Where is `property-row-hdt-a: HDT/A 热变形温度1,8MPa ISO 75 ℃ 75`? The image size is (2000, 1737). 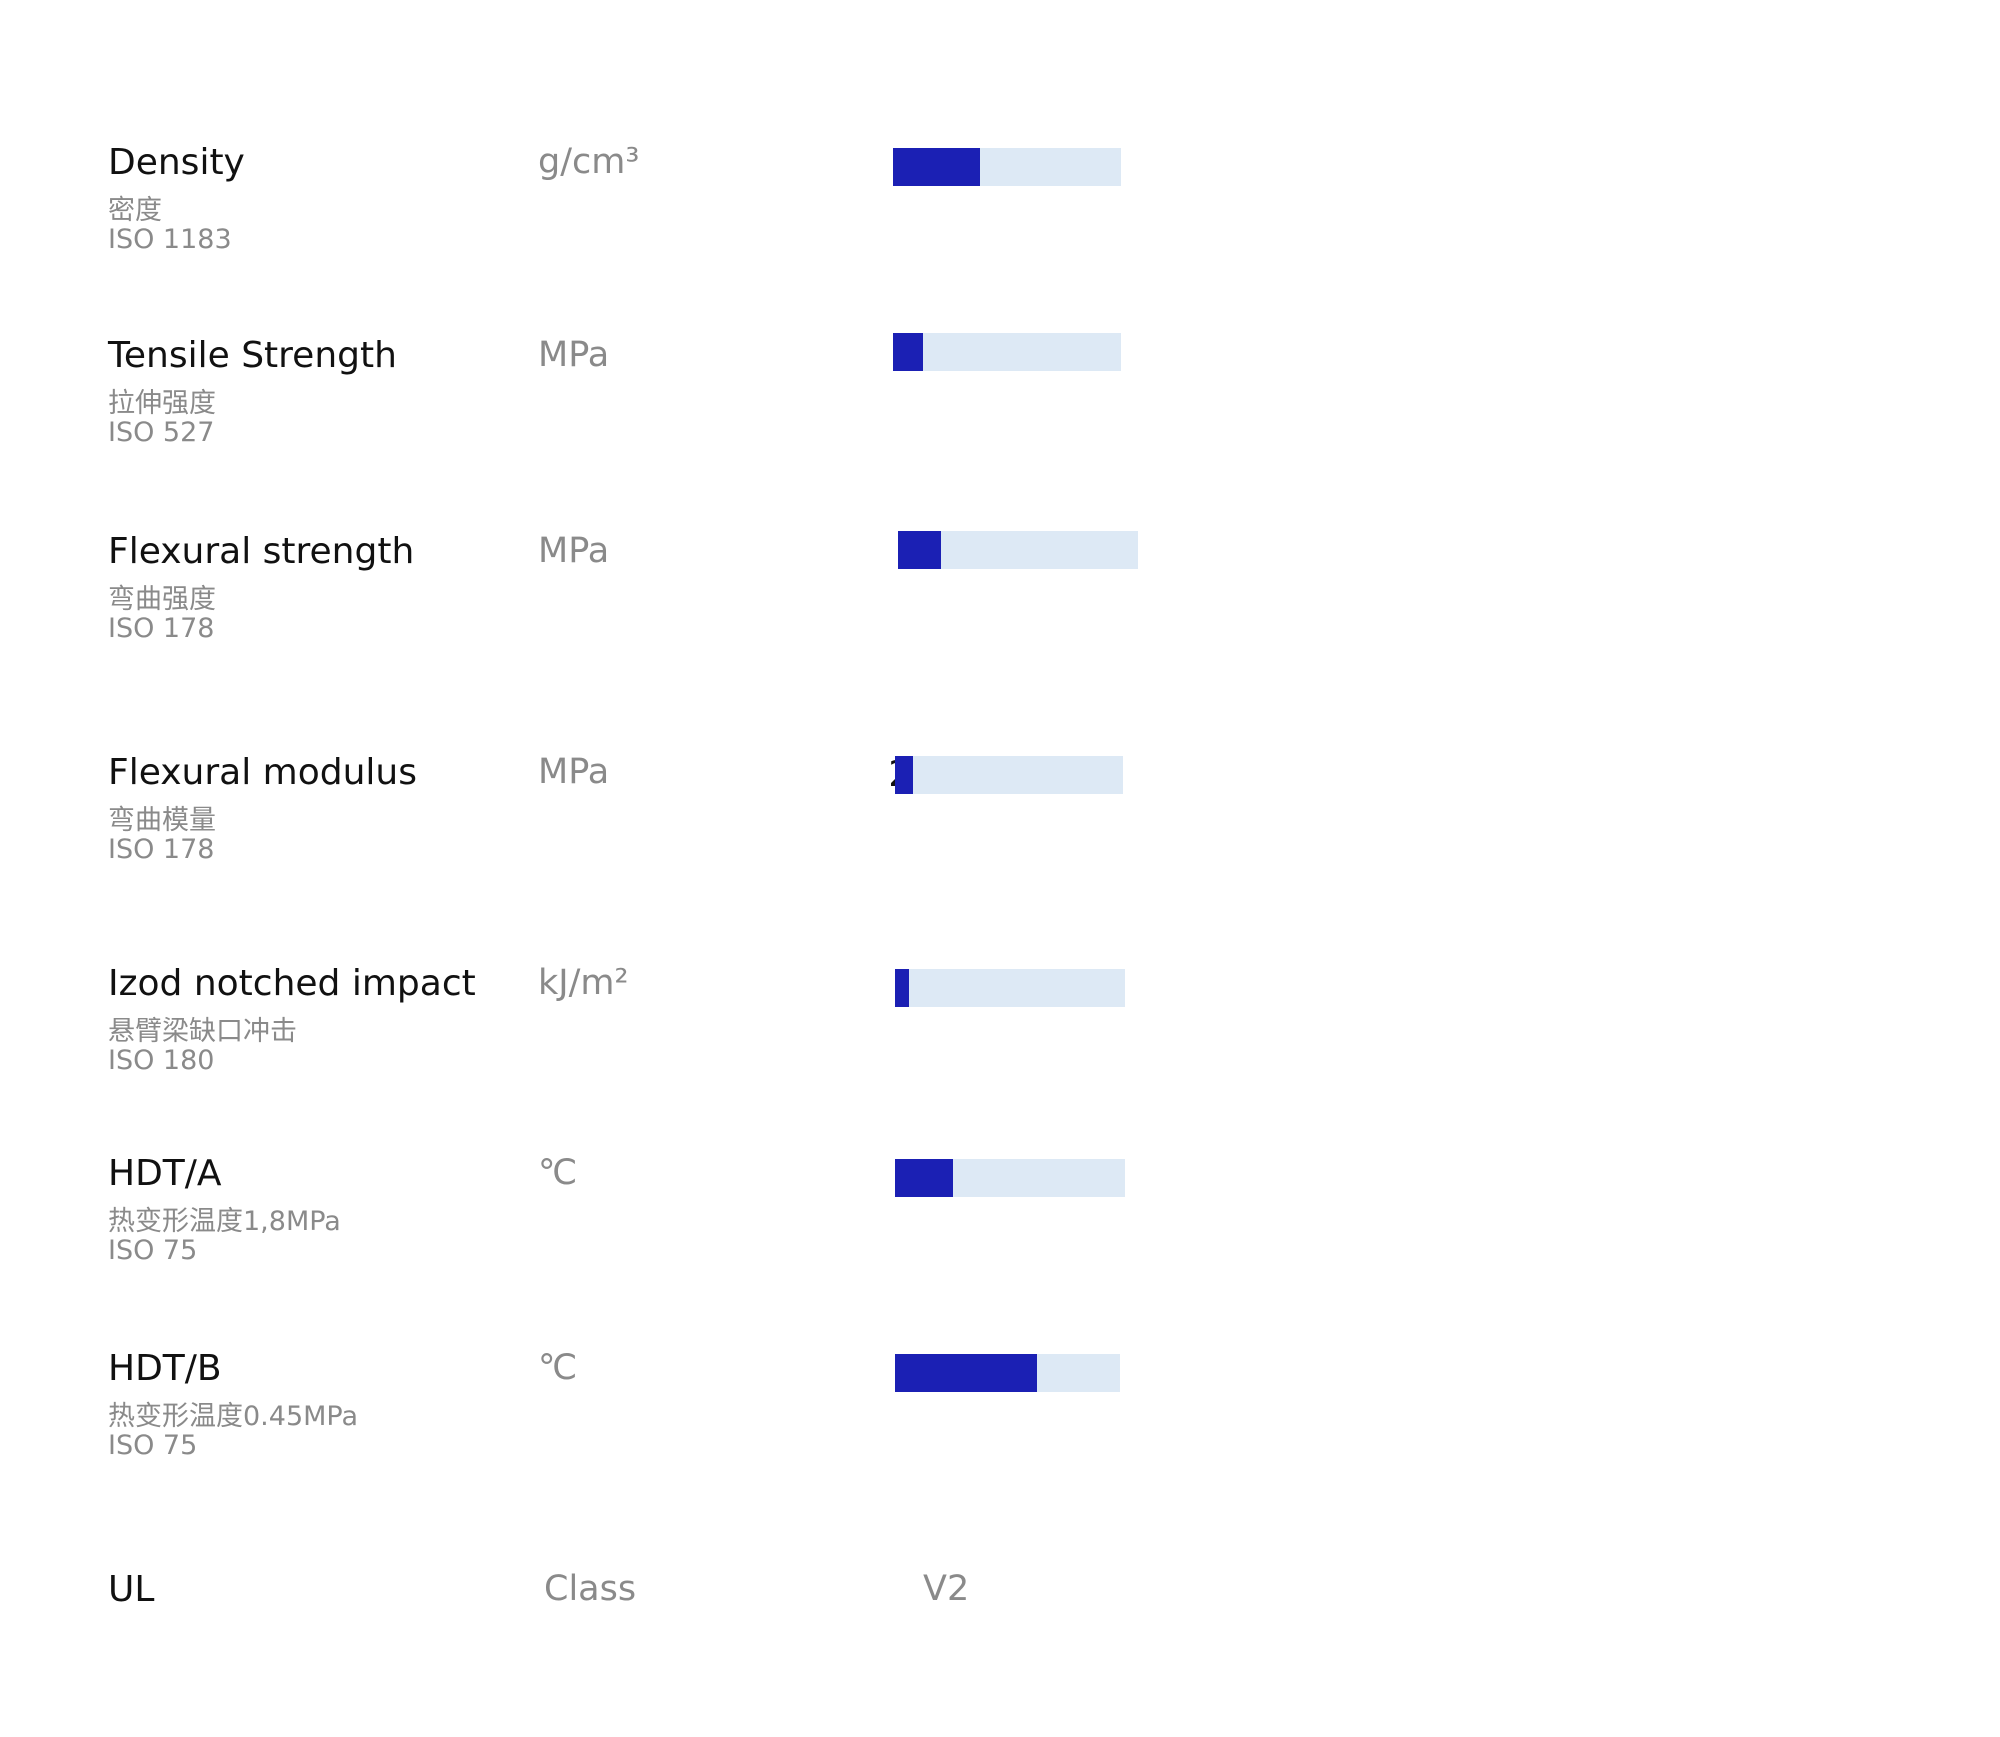
property-row-hdt-a: HDT/A 热变形温度1,8MPa ISO 75 ℃ 75 is located at coordinates (658, 1233).